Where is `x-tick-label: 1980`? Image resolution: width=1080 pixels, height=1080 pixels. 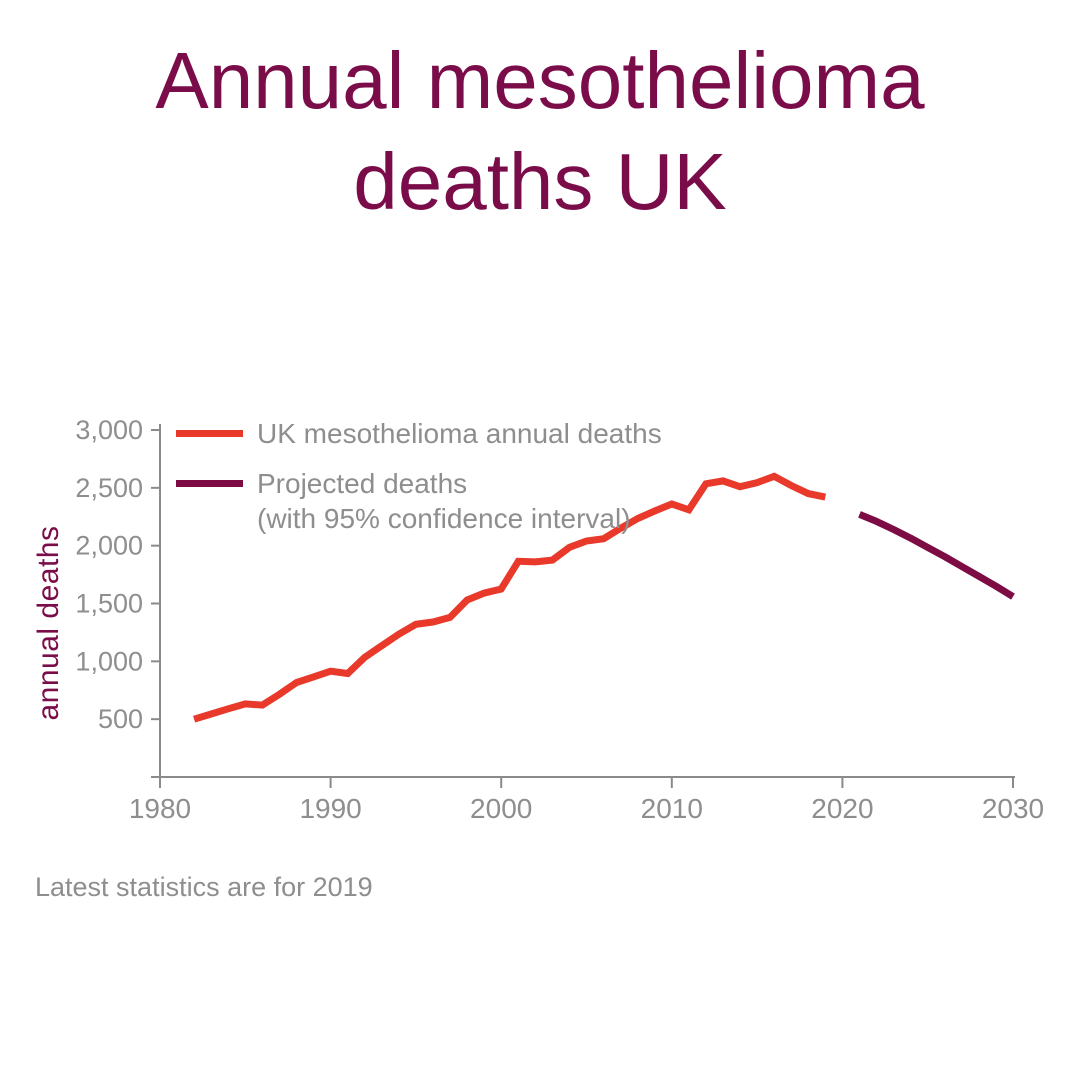 x-tick-label: 1980 is located at coordinates (160, 808).